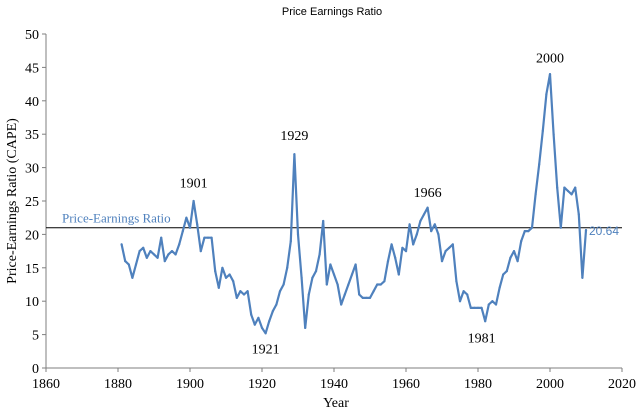 The height and width of the screenshot is (411, 640). Describe the element at coordinates (32, 102) in the screenshot. I see `y-tick-label: 40` at that location.